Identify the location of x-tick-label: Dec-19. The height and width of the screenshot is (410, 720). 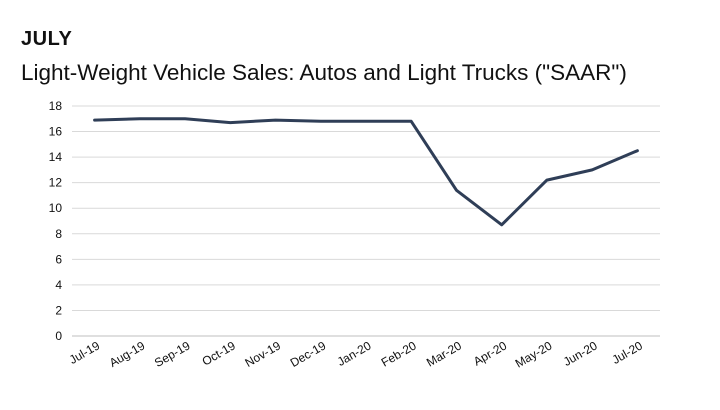
(308, 354).